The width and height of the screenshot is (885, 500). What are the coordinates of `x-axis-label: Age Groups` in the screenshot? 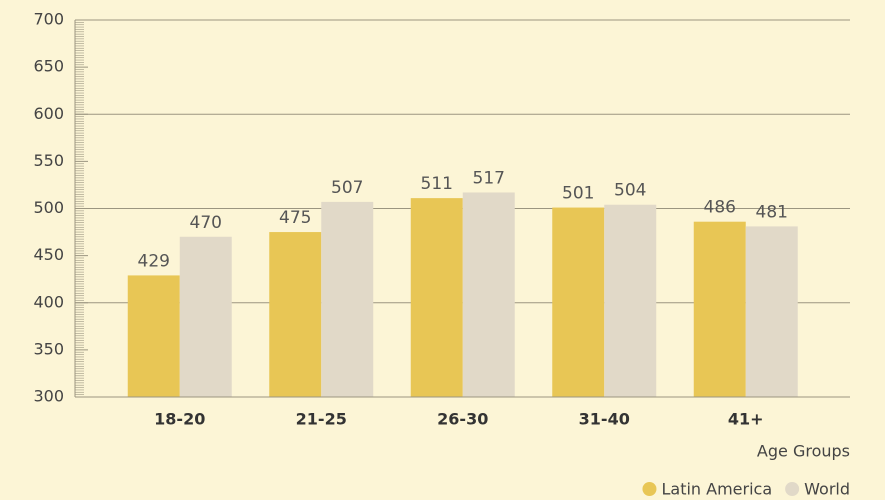 It's located at (803, 451).